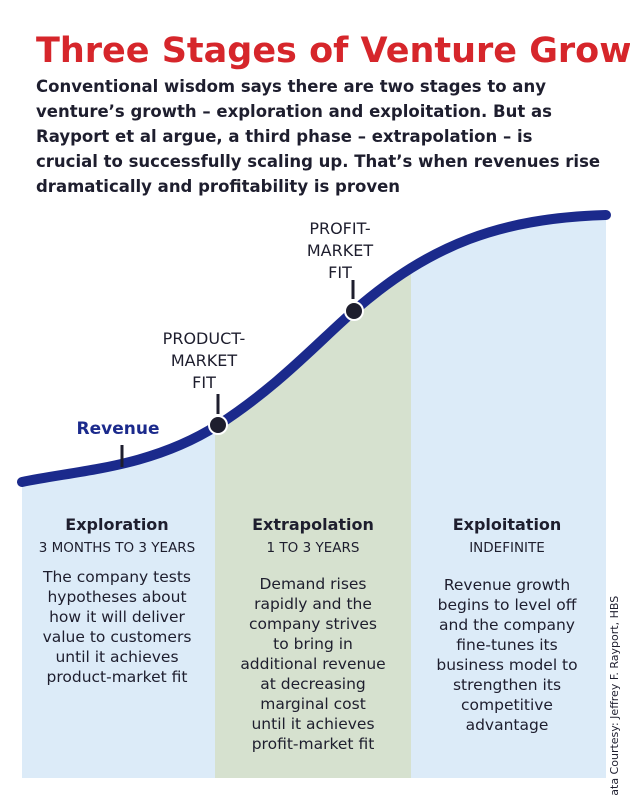 This screenshot has width=630, height=795. I want to click on credit: Data Courtesy: Jeffrey F. Rayport, HBS, so click(614, 695).